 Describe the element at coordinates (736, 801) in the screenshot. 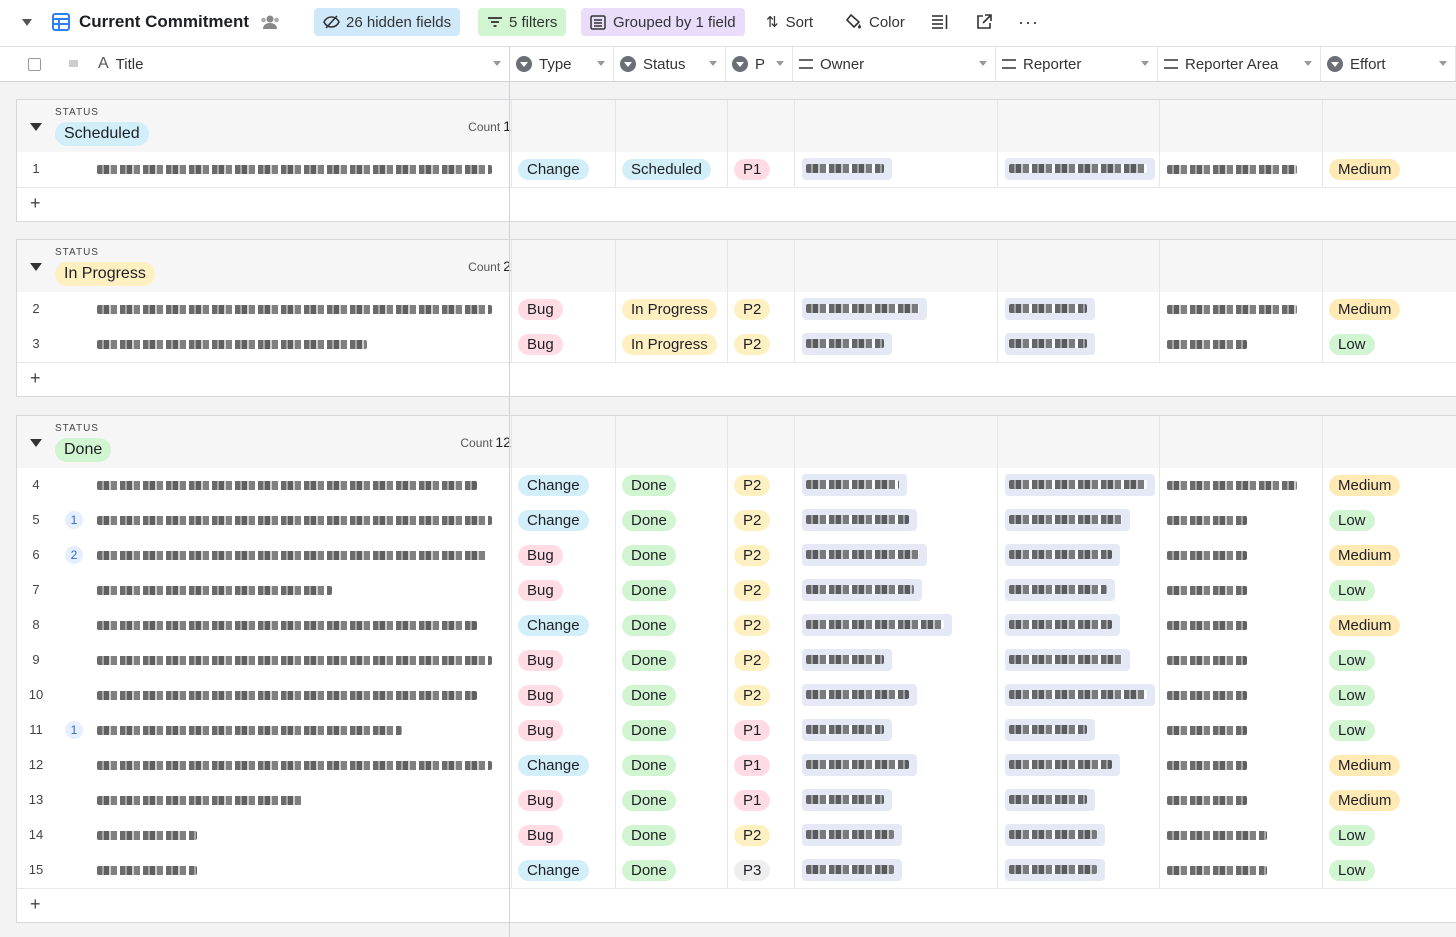

I see `table-row: 13 Bug Done P1 Medium` at that location.